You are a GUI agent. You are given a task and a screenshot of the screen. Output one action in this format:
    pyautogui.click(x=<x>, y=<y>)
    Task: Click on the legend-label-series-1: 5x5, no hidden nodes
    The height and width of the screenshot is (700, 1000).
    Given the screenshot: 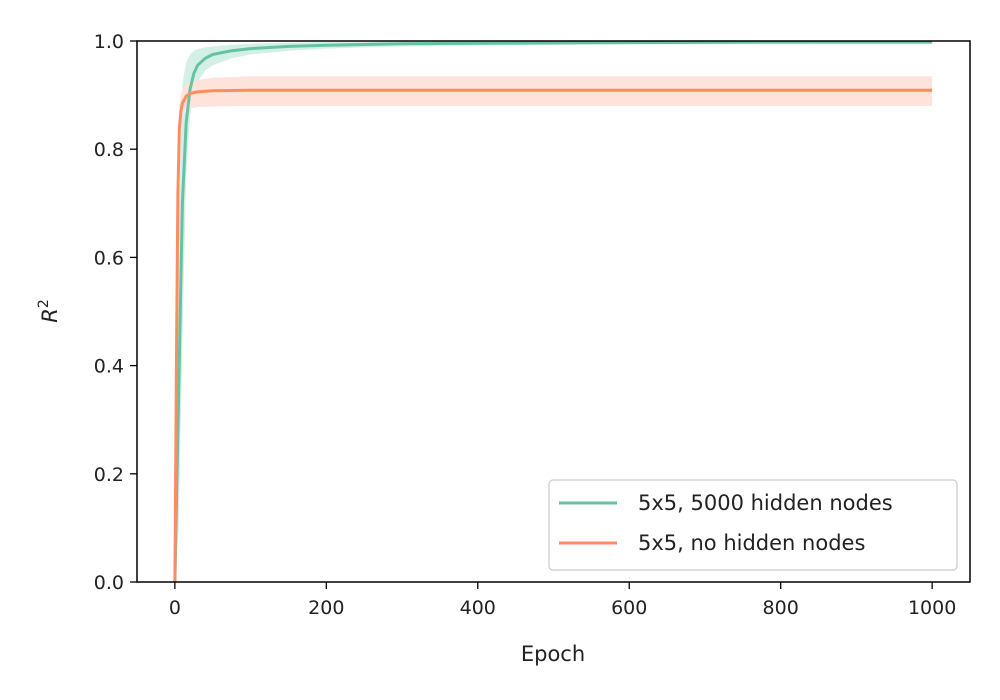 What is the action you would take?
    pyautogui.click(x=751, y=543)
    